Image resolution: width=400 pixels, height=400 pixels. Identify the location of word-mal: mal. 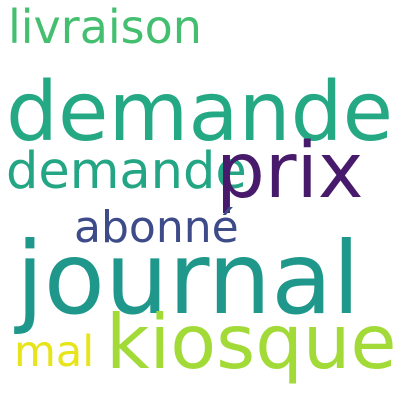
(54, 352).